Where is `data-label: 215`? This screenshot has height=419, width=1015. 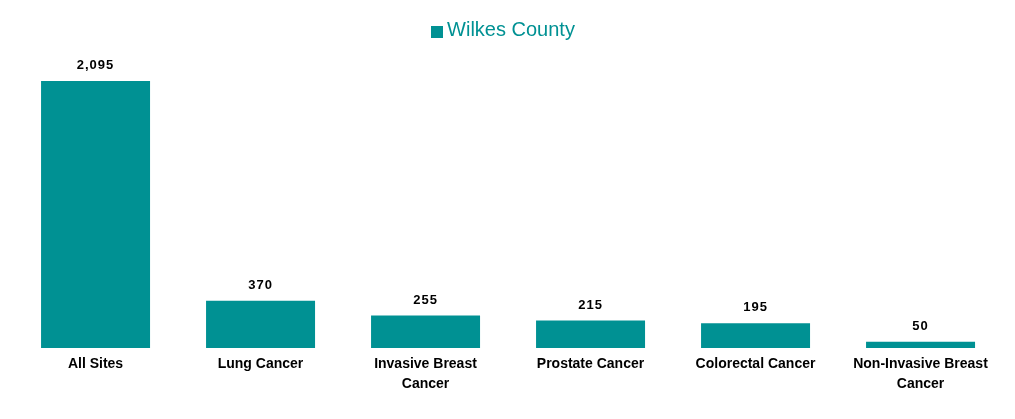
data-label: 215 is located at coordinates (590, 304).